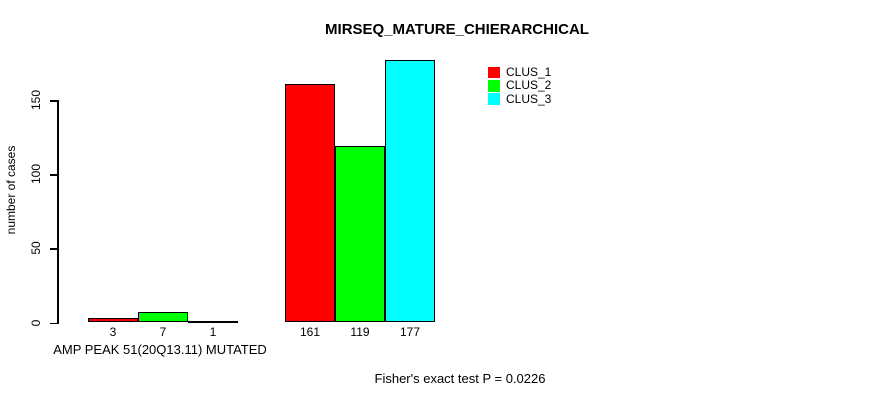 This screenshot has width=890, height=400. I want to click on y-axis-tick-label: 0, so click(36, 322).